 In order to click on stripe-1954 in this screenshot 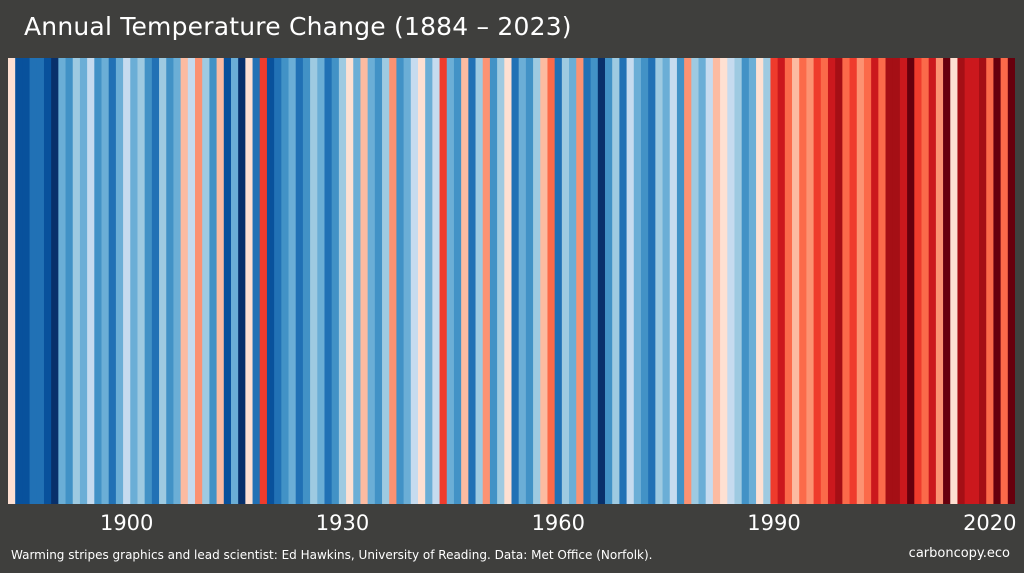, I will do `click(515, 281)`.